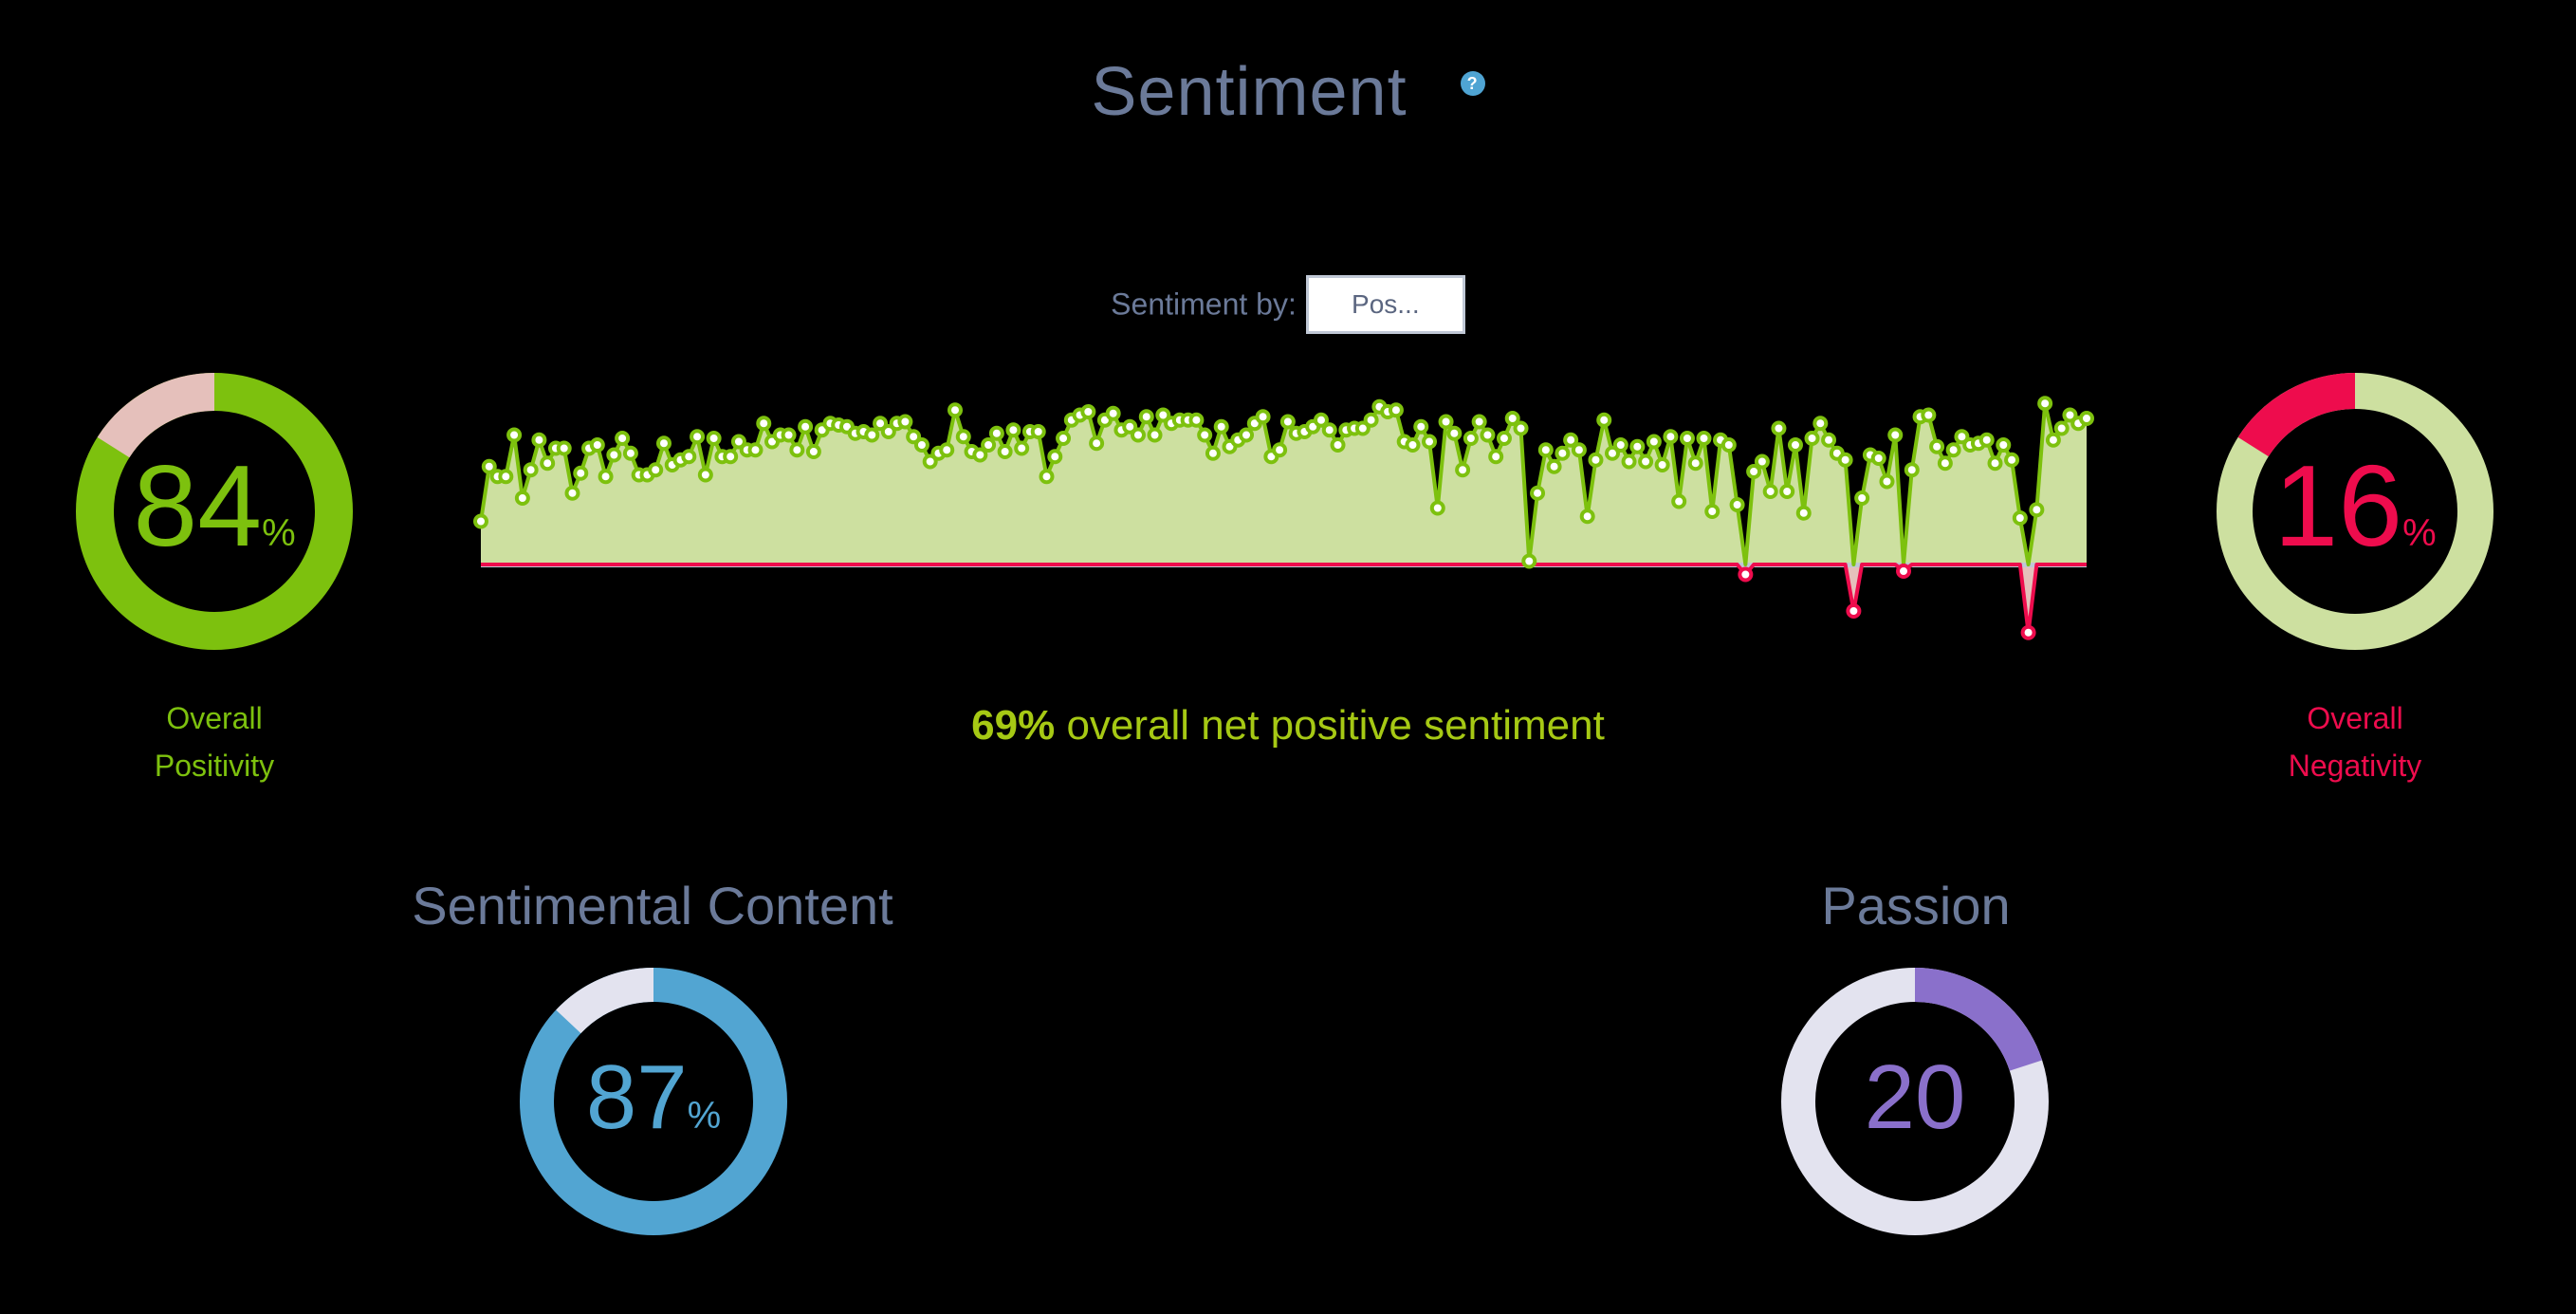 This screenshot has height=1314, width=2576. What do you see at coordinates (1472, 83) in the screenshot?
I see `help-icon: ?` at bounding box center [1472, 83].